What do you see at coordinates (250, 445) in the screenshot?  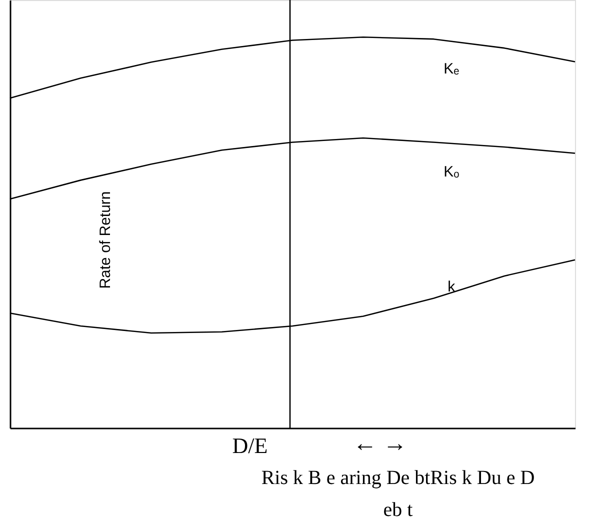 I see `x-axis-title: D/E` at bounding box center [250, 445].